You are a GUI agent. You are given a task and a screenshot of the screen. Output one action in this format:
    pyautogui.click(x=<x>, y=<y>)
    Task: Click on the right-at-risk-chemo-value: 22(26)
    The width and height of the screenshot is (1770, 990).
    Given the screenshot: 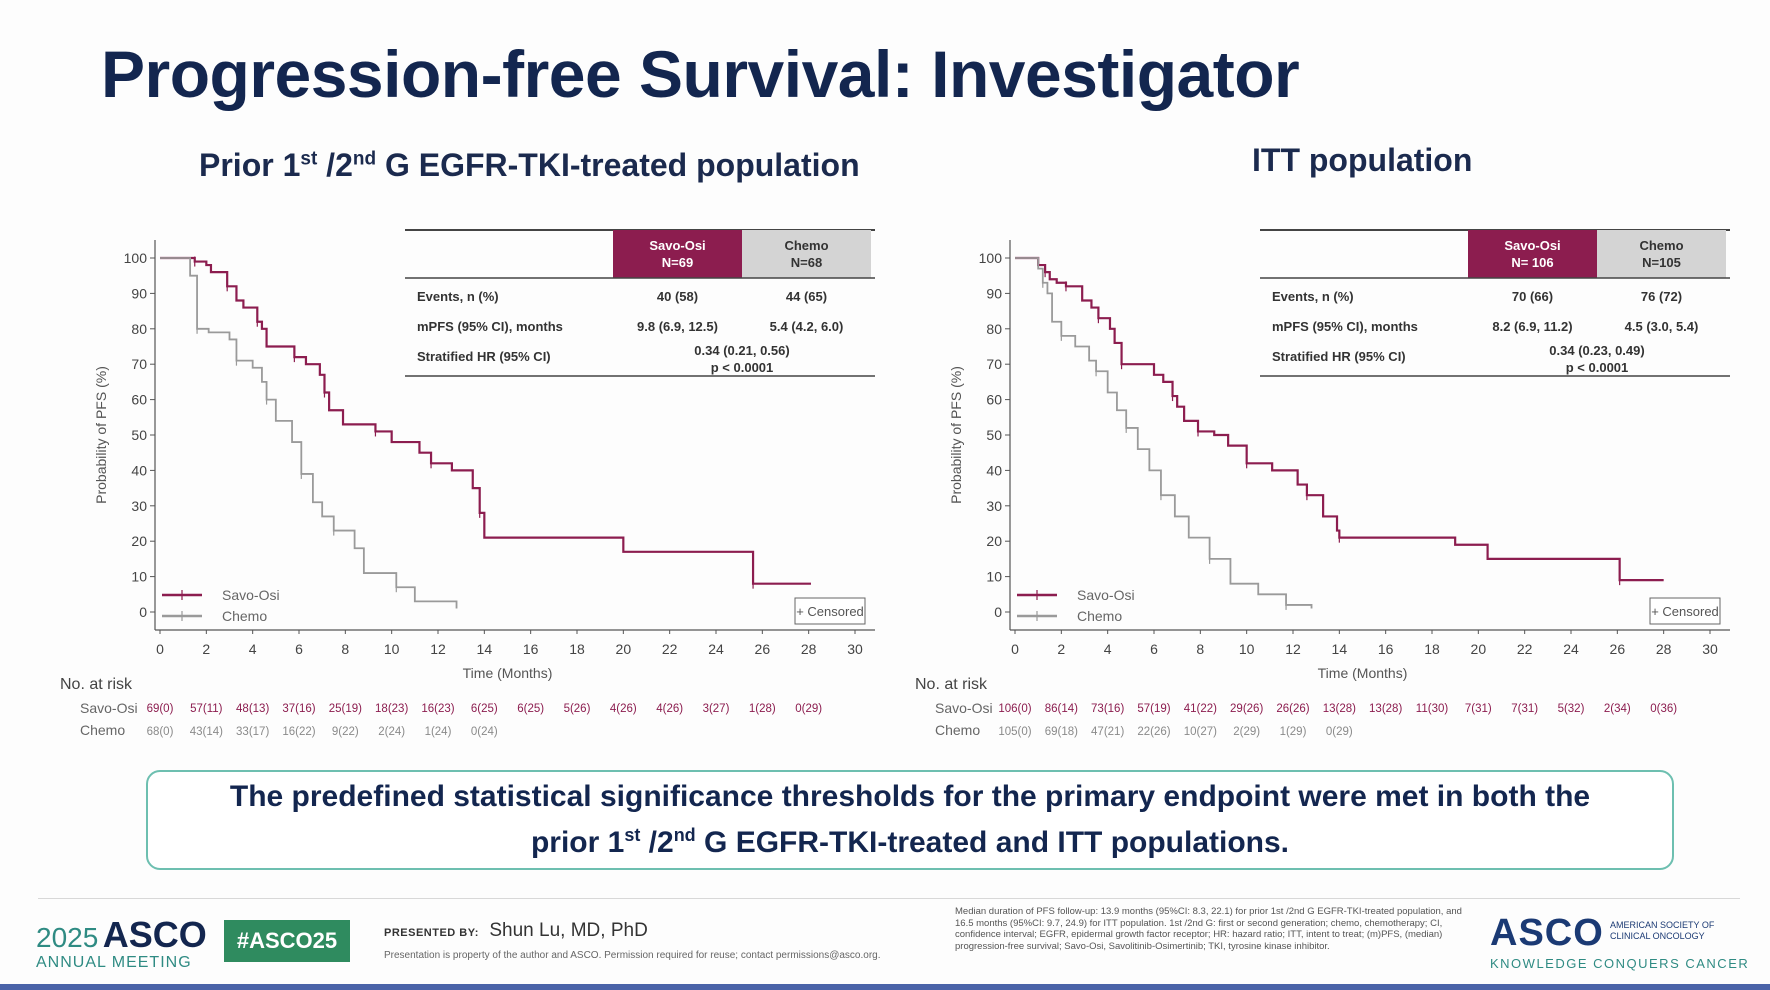 What is the action you would take?
    pyautogui.click(x=1153, y=732)
    